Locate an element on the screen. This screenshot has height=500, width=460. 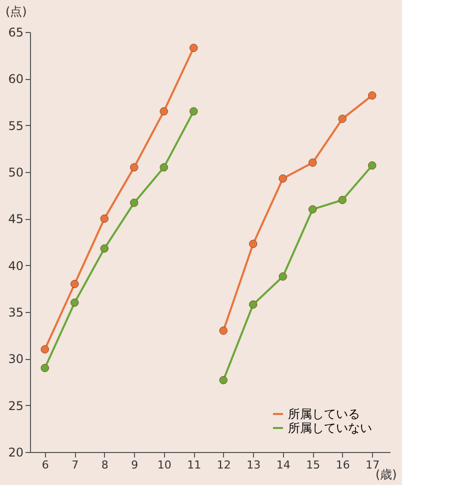
y-tick-label: 20 is located at coordinates (16, 453).